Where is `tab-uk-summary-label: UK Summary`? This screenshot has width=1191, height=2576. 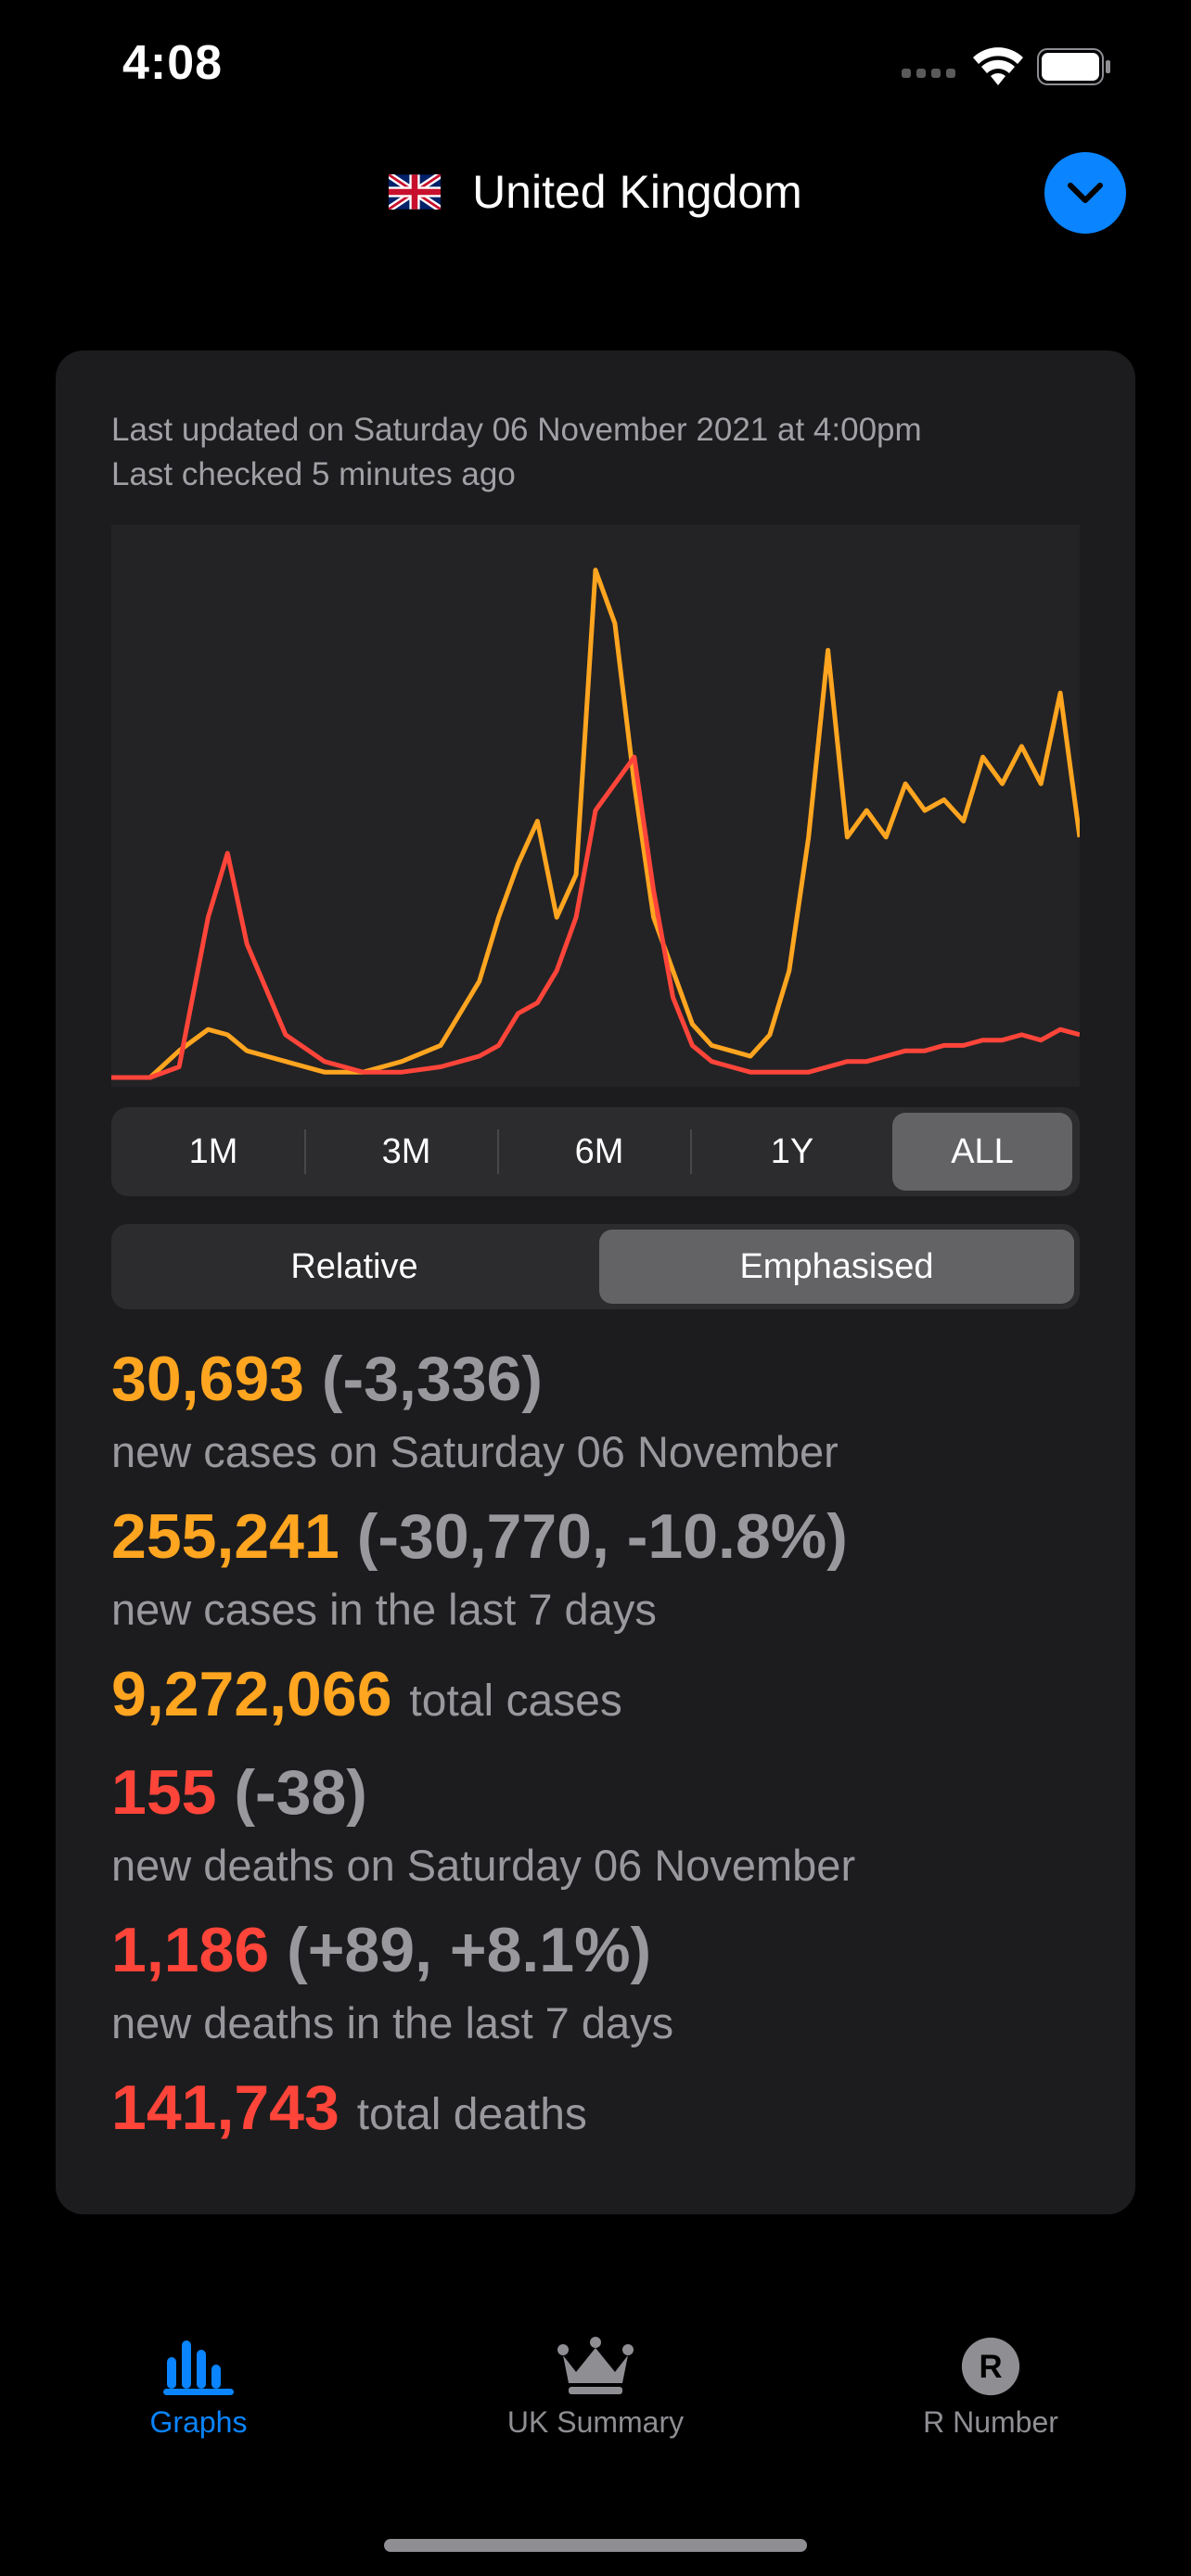
tab-uk-summary-label: UK Summary is located at coordinates (595, 2422).